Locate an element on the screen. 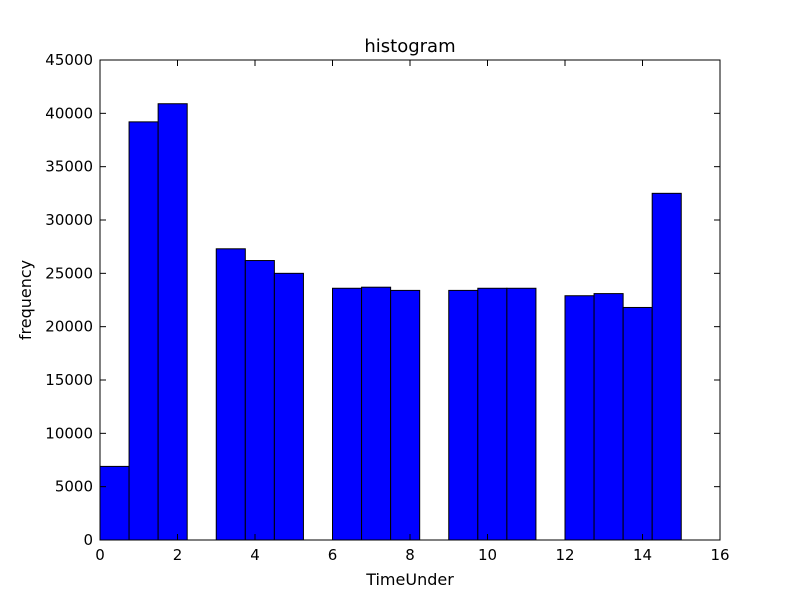 Image resolution: width=800 pixels, height=600 pixels. y-tick-label-25000: 25000 is located at coordinates (69, 273).